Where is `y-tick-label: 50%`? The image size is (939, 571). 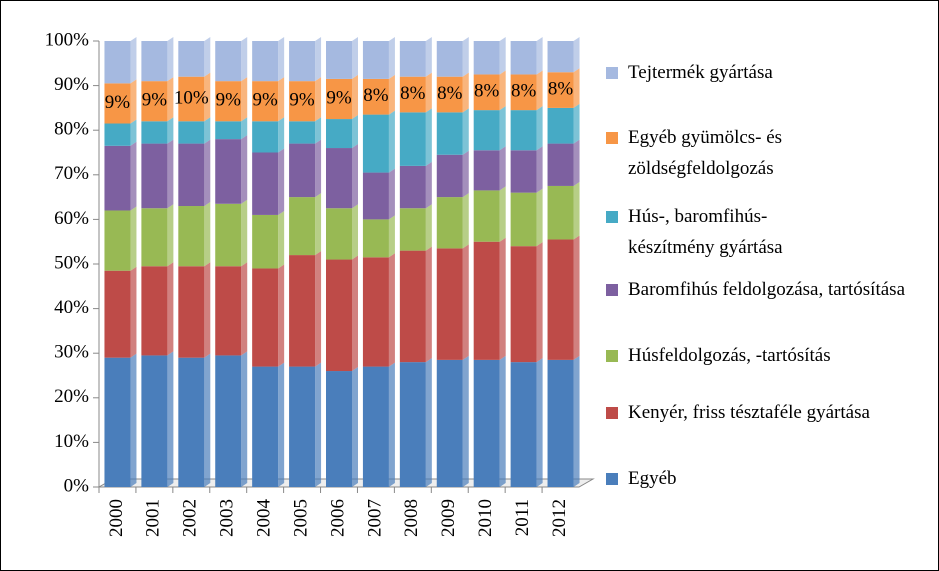
y-tick-label: 50% is located at coordinates (71, 262).